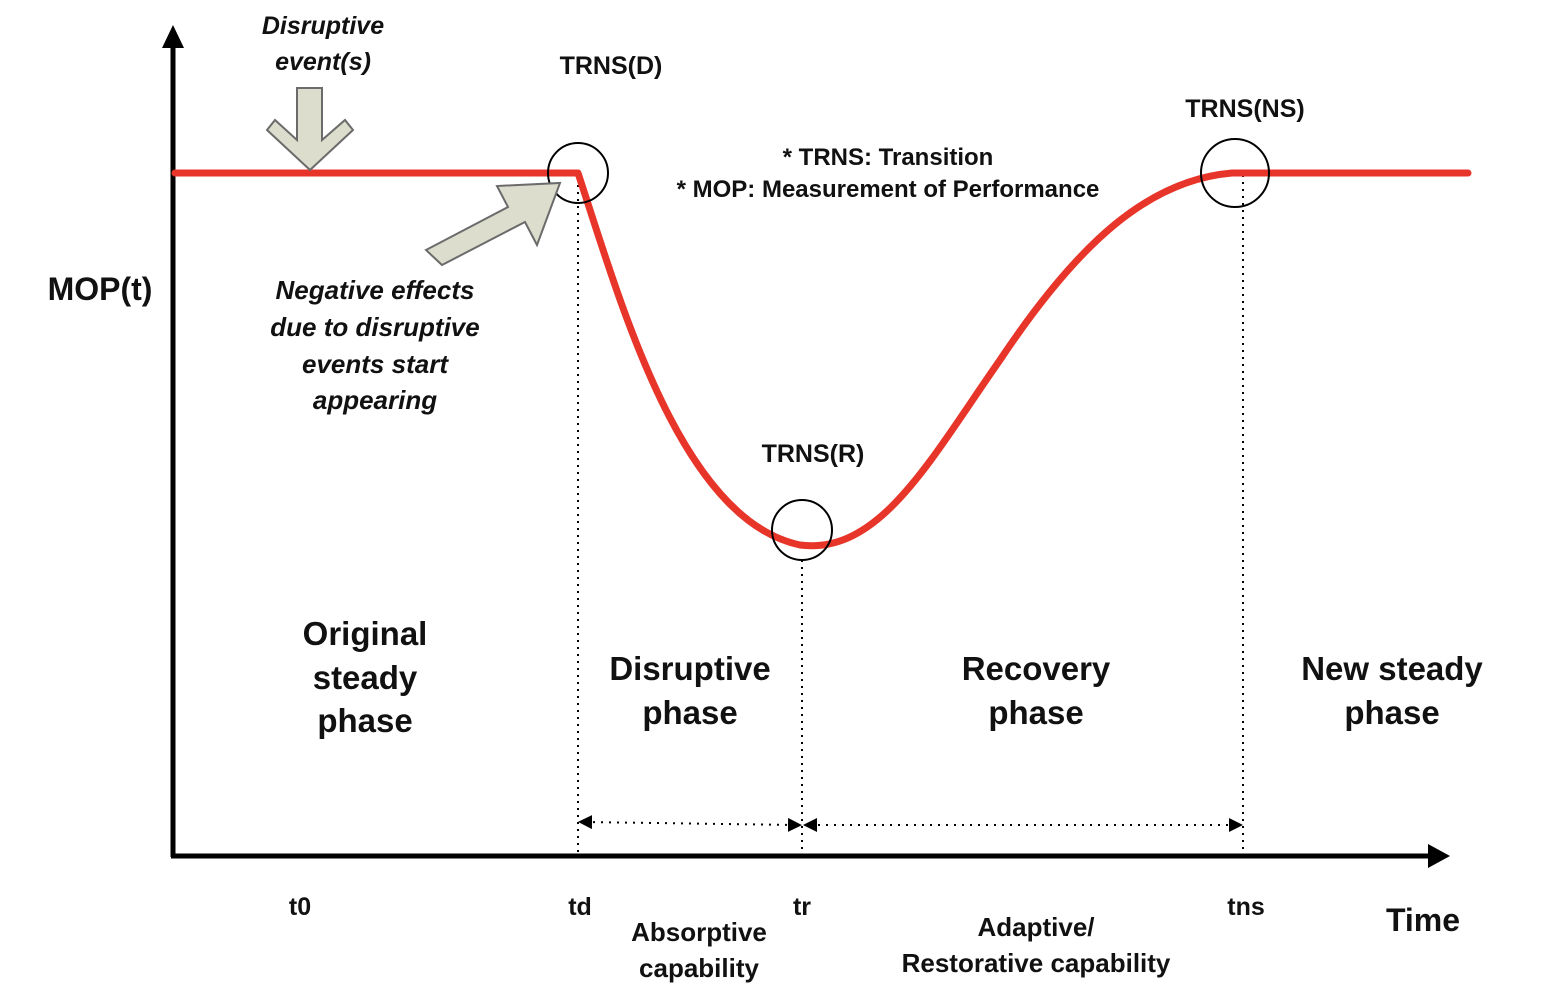 The width and height of the screenshot is (1562, 1000). I want to click on negative-effects-label-line4: appearing, so click(375, 400).